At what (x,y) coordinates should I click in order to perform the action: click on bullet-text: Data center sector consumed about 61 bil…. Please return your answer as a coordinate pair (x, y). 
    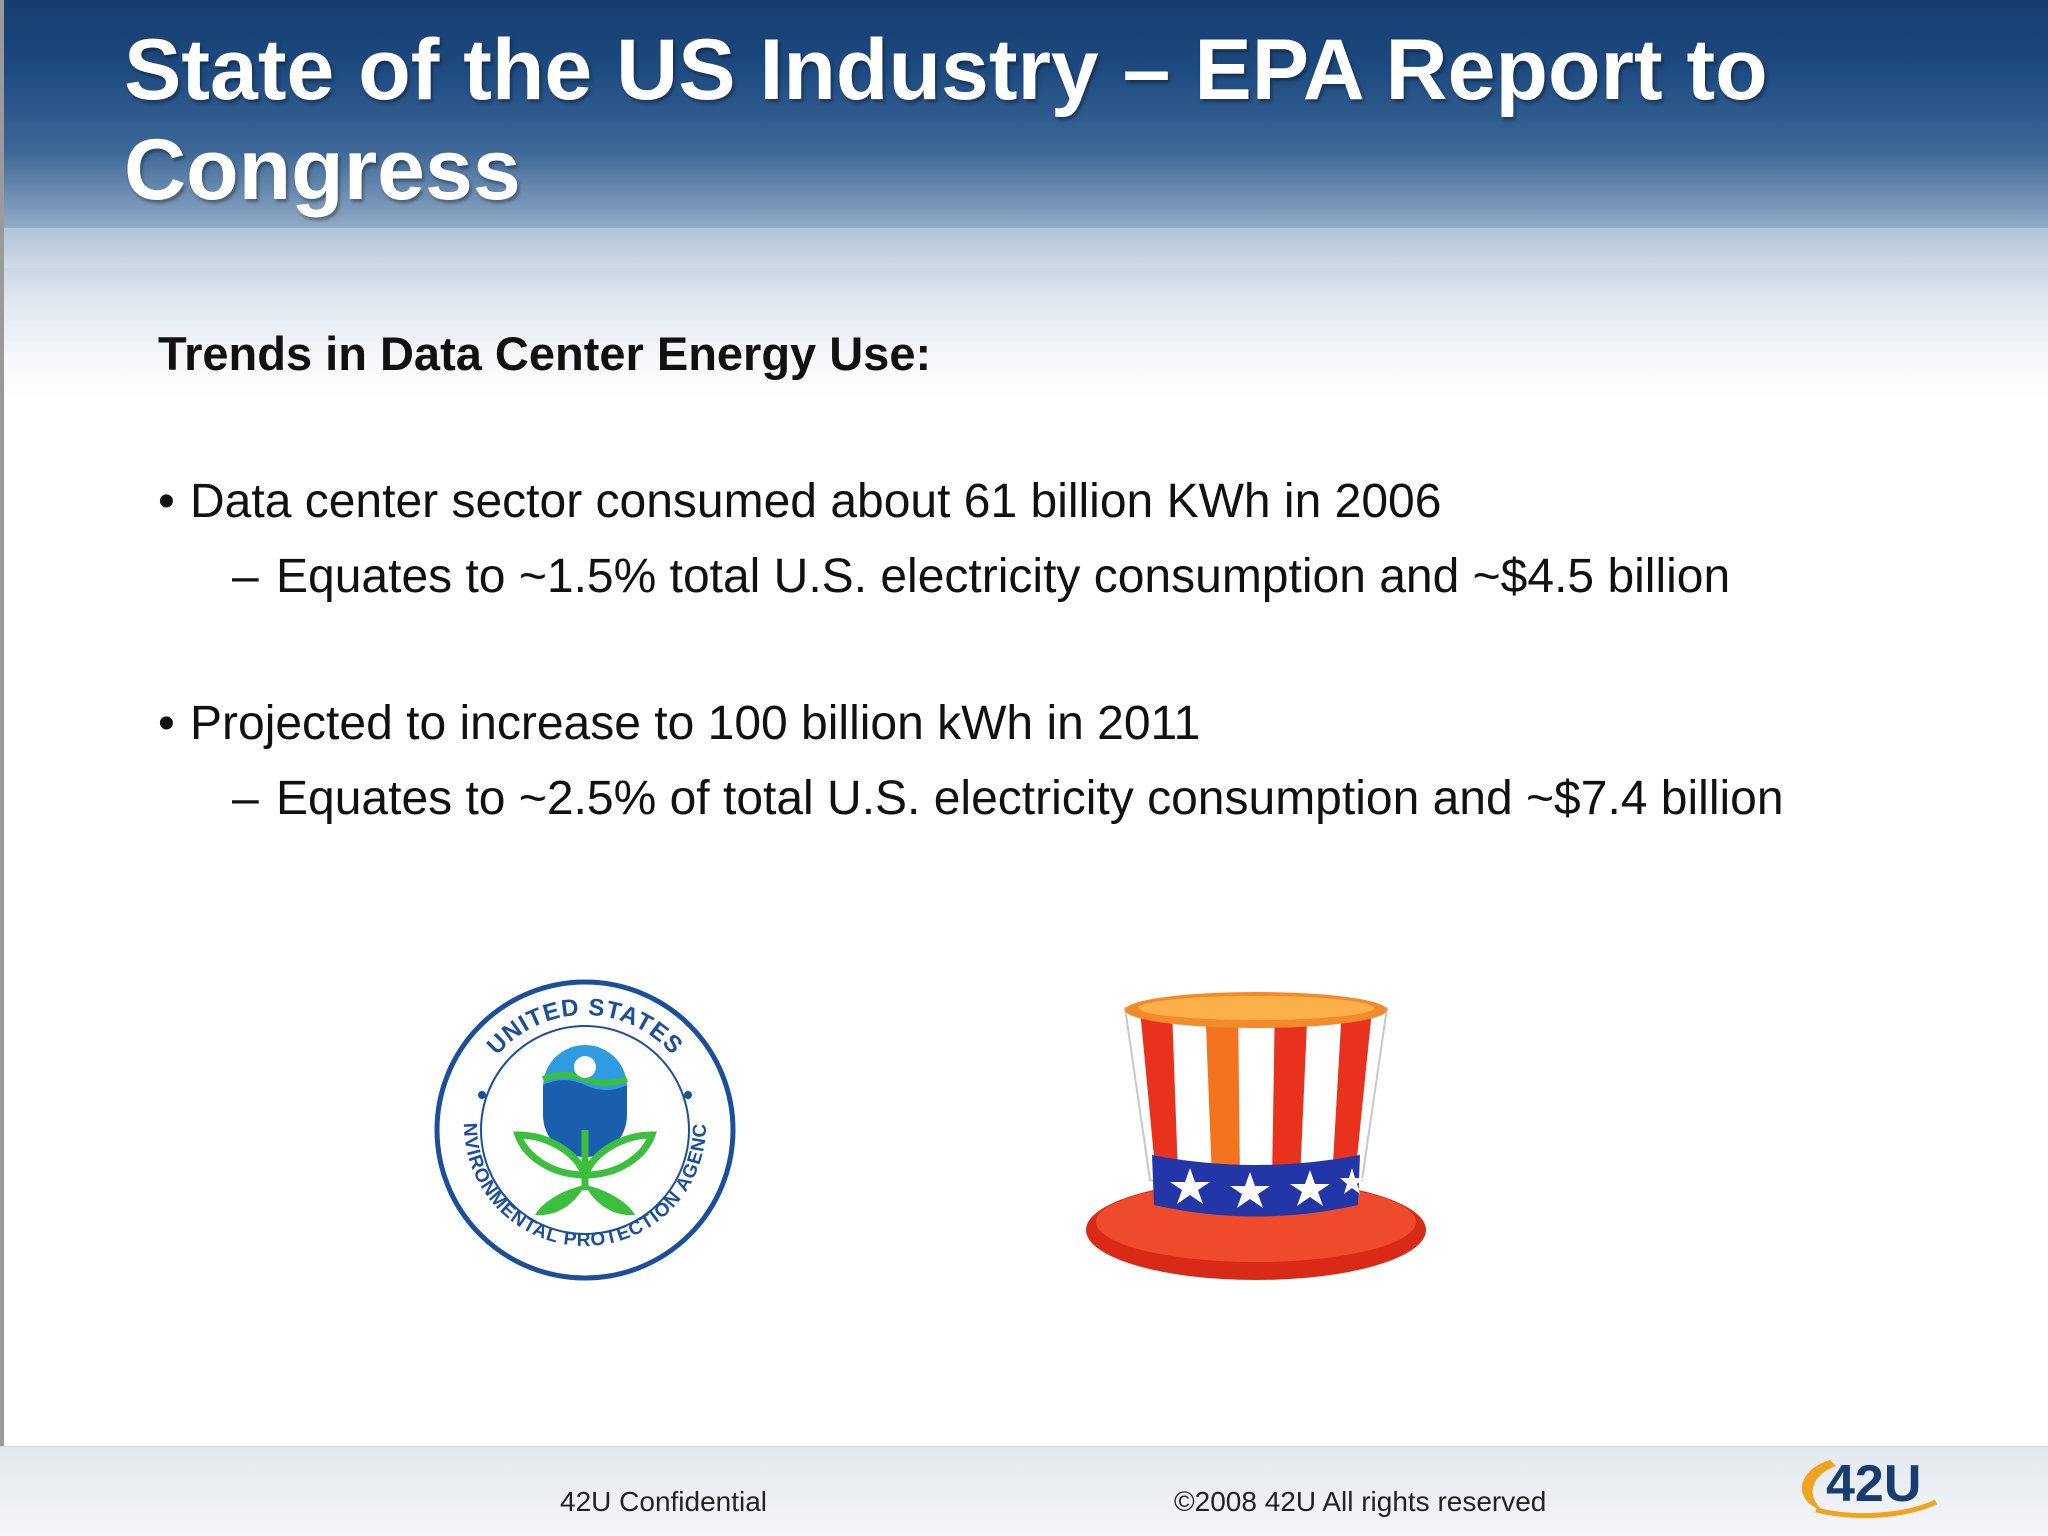
    Looking at the image, I should click on (816, 501).